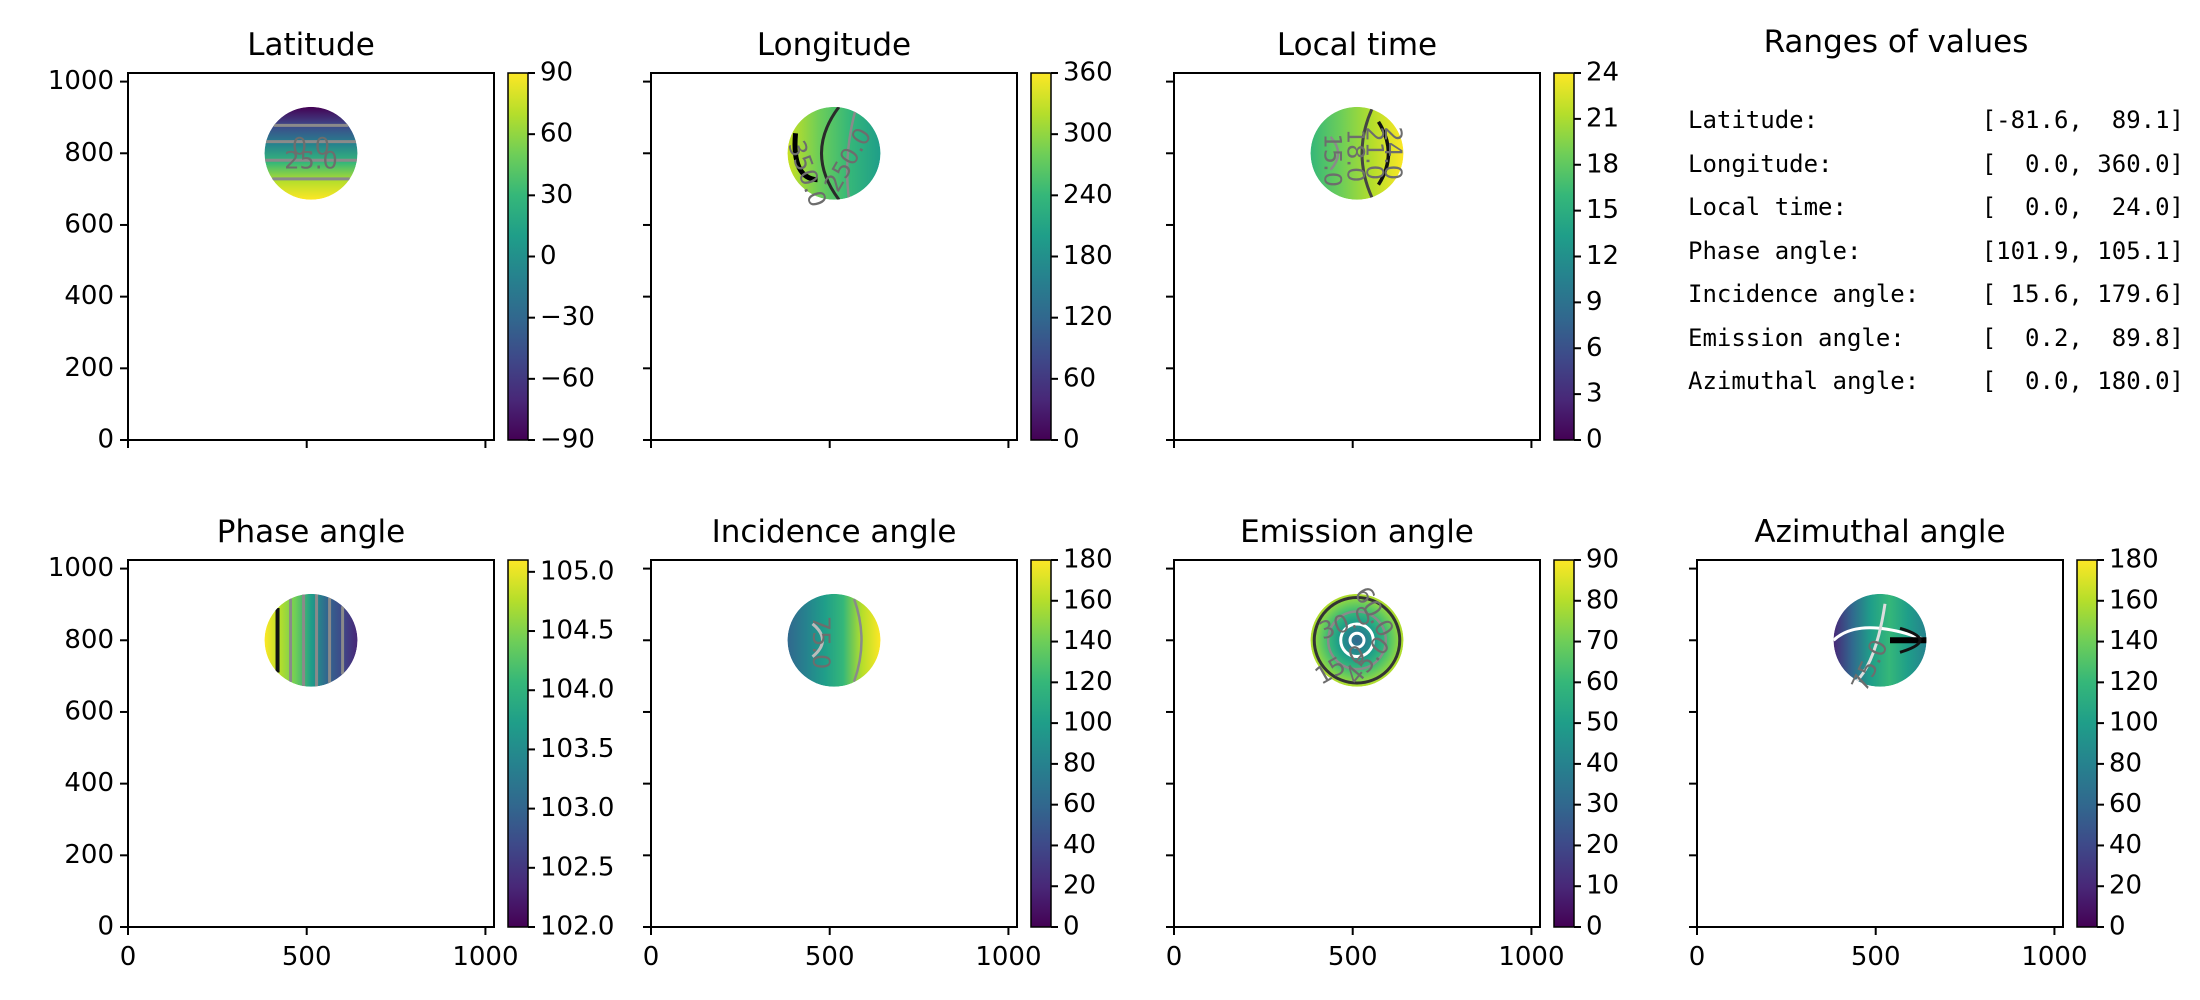  What do you see at coordinates (1088, 73) in the screenshot?
I see `colorbar-tick-label: 360` at bounding box center [1088, 73].